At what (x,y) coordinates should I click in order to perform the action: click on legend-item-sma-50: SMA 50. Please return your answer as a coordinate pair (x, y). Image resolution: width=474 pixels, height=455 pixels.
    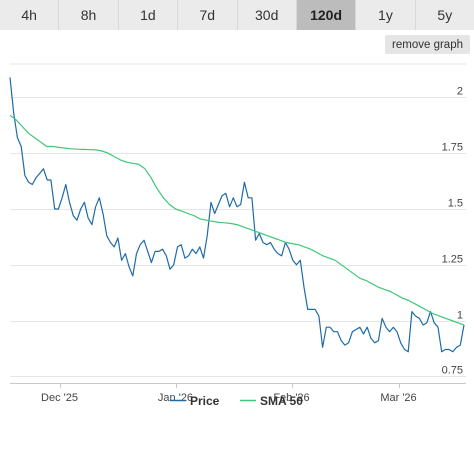
    Looking at the image, I should click on (271, 401).